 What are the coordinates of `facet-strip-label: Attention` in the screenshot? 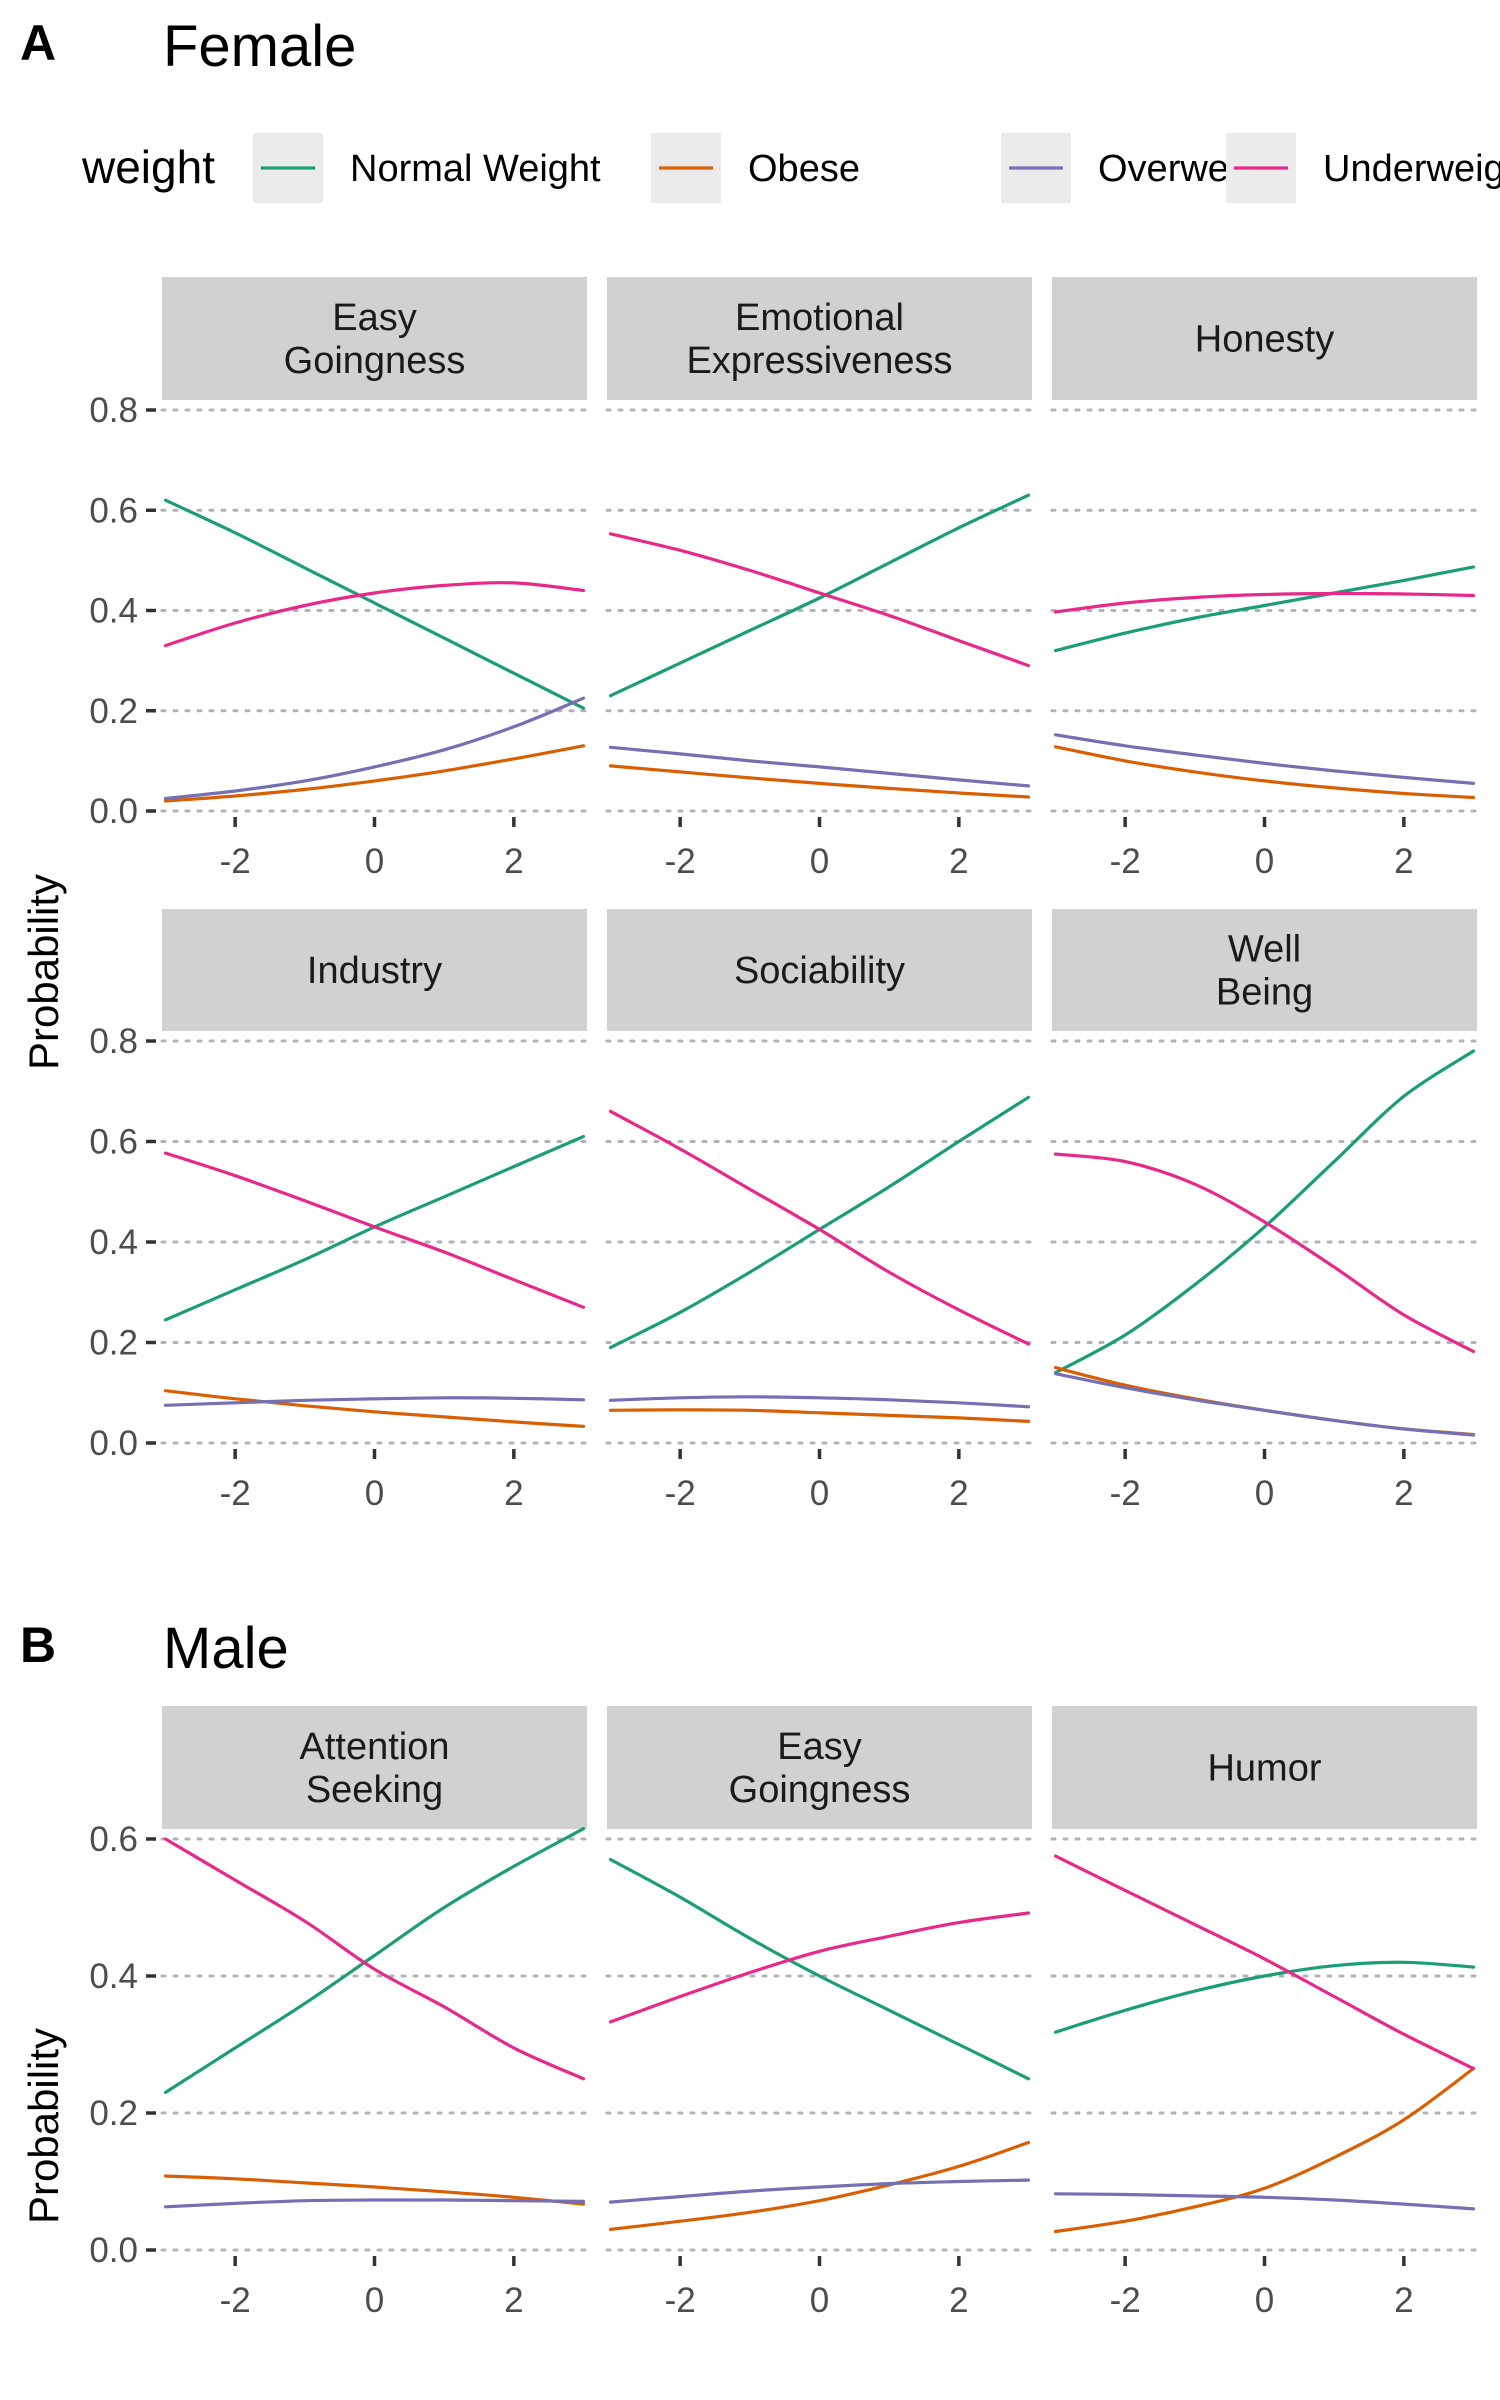 It's located at (375, 1747).